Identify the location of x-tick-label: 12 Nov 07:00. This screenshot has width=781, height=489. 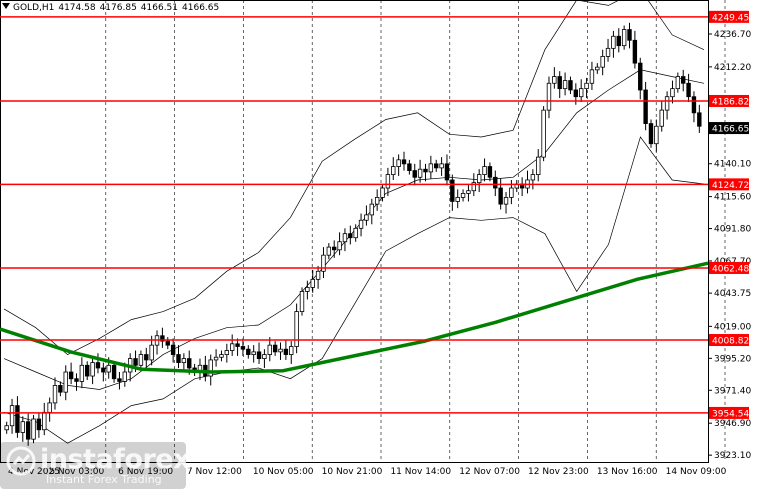
(489, 472).